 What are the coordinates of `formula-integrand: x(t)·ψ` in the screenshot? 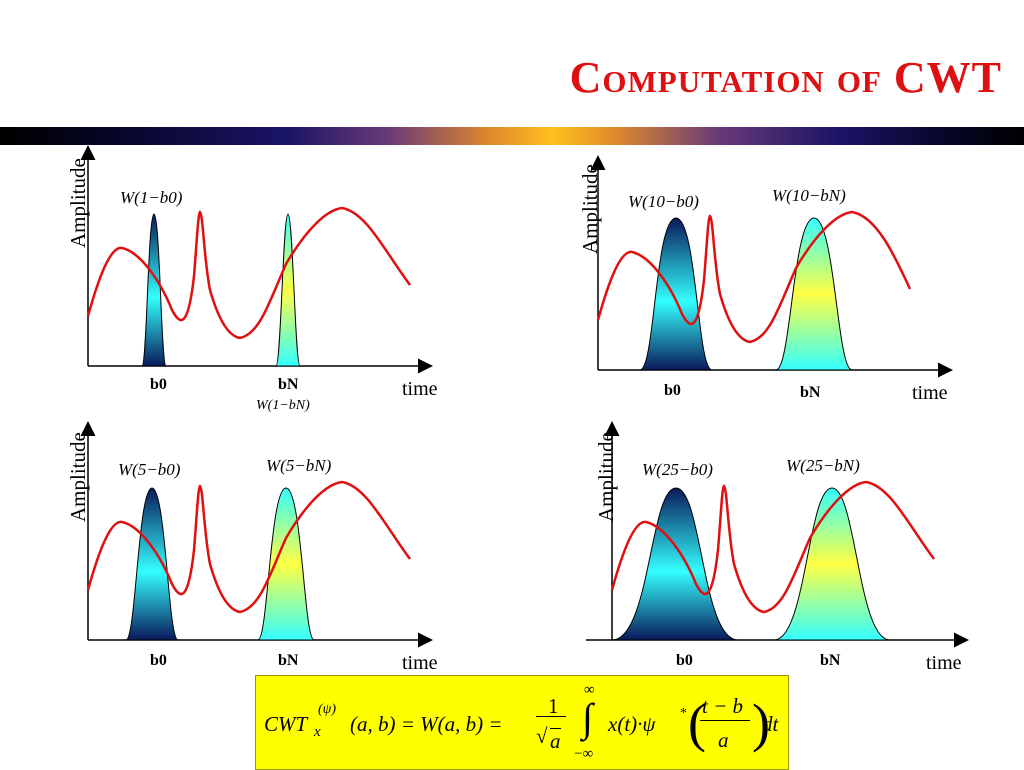 It's located at (632, 724).